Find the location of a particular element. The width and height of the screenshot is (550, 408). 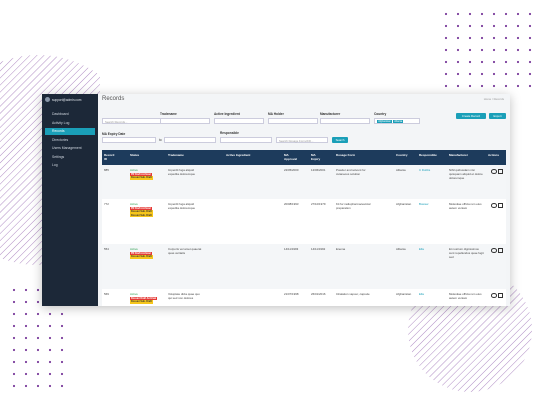

cell-ma-expiry: 26/01/2016 is located at coordinates (318, 294).